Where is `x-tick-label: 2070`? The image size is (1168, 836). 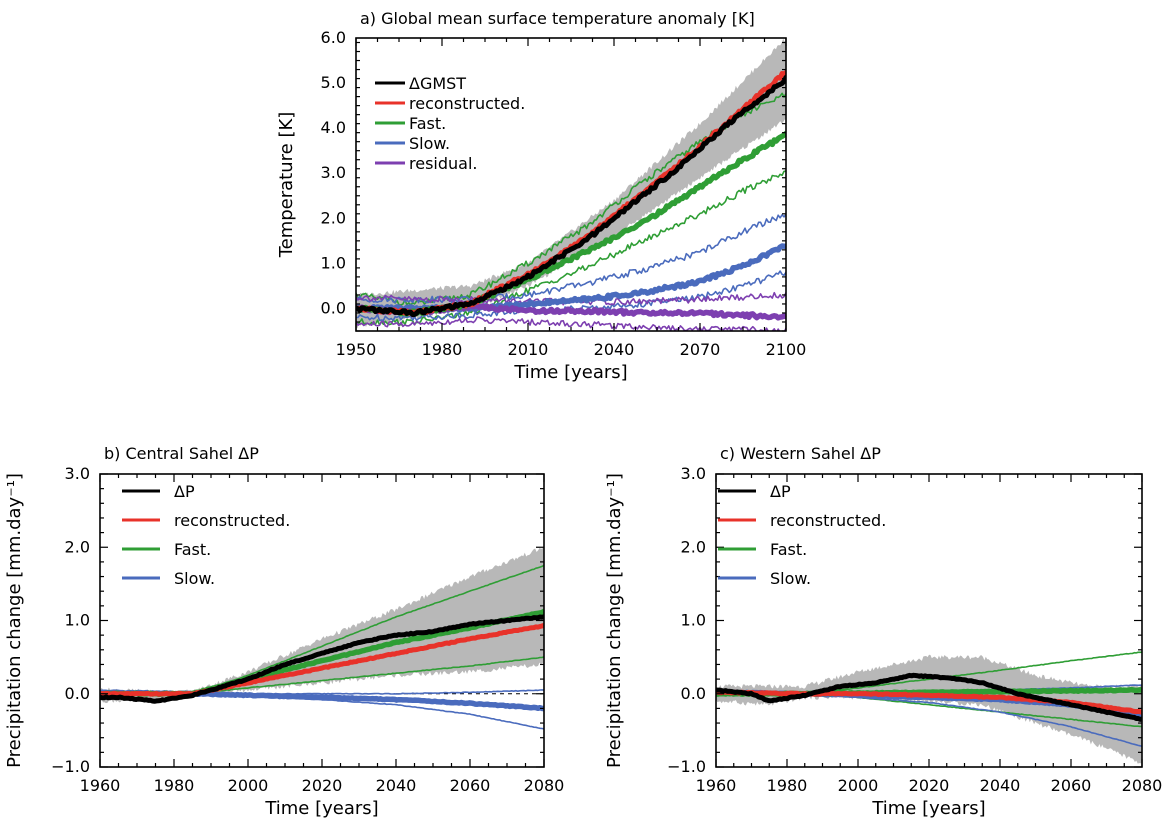 x-tick-label: 2070 is located at coordinates (700, 349).